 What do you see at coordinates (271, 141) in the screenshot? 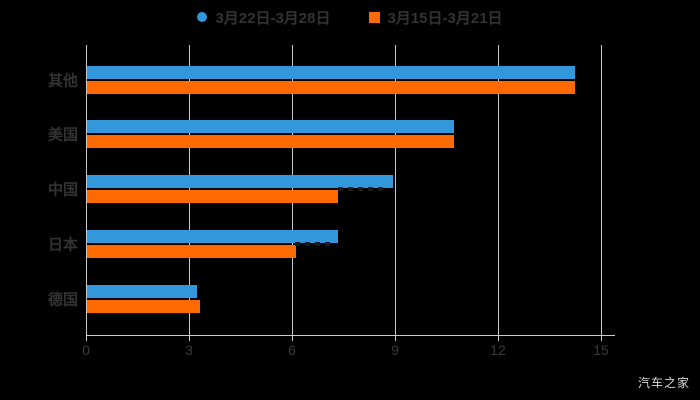
I see `bar-3月15日-3月21日-美国` at bounding box center [271, 141].